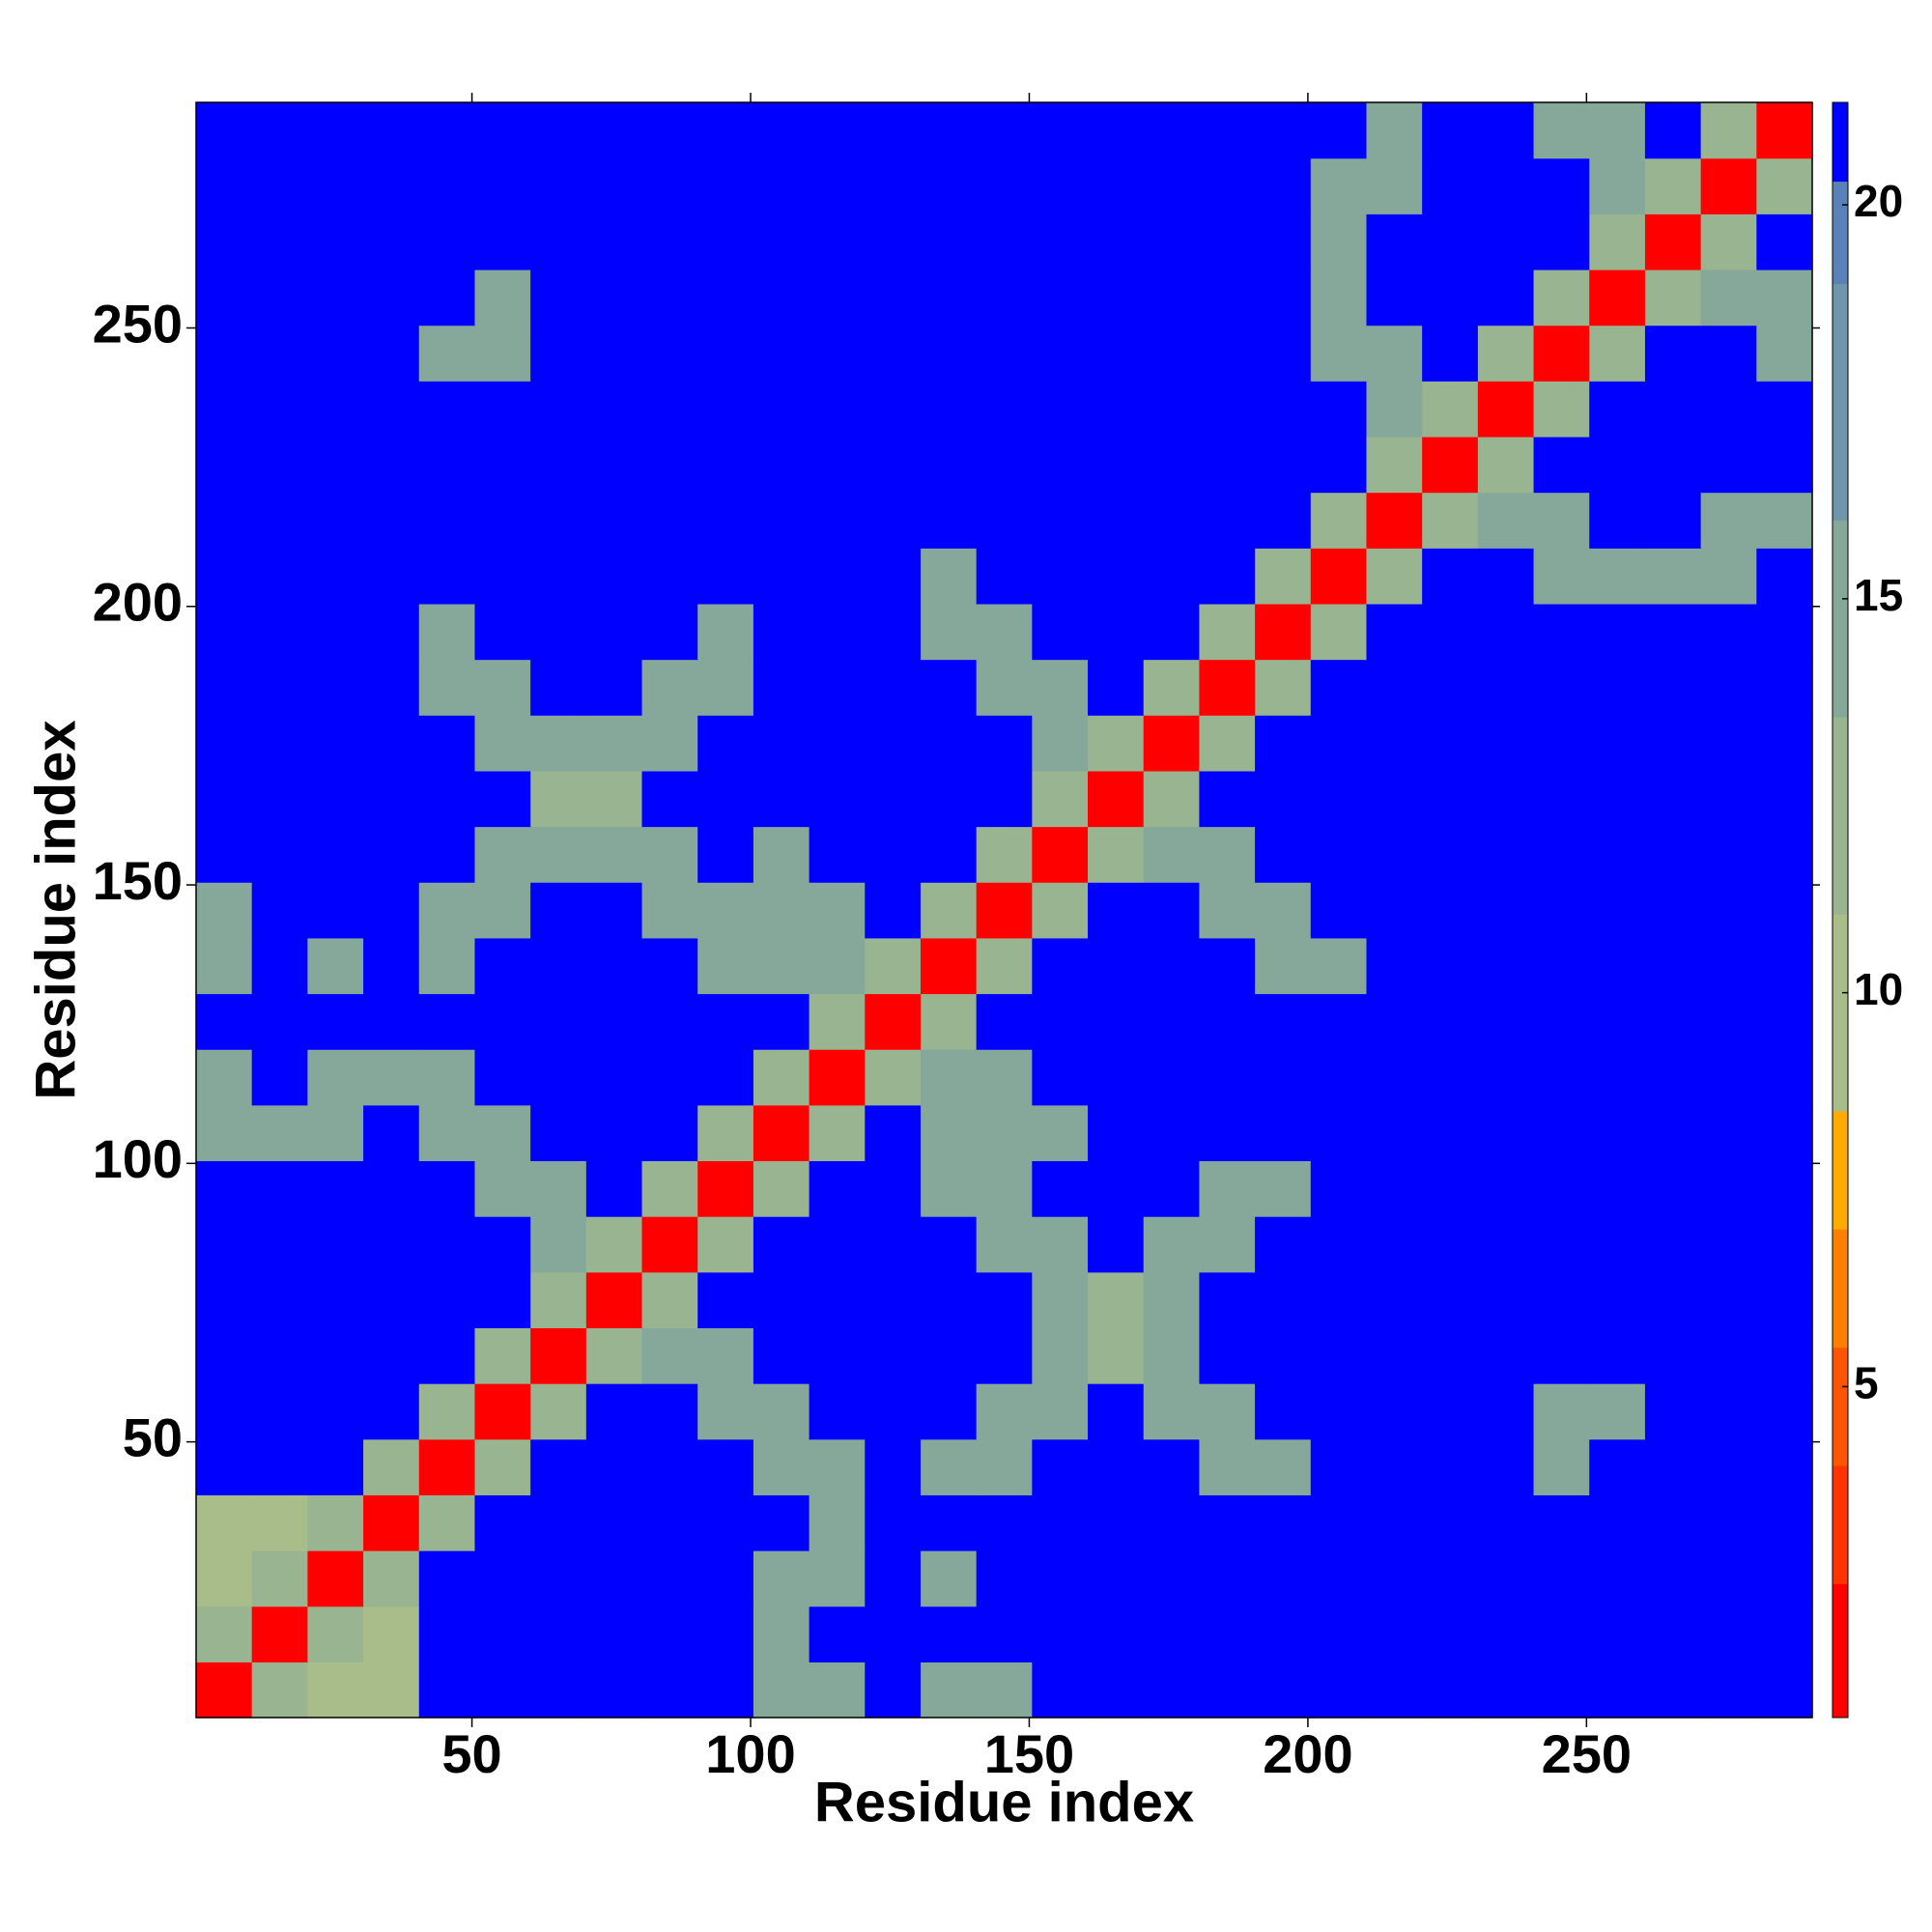 The image size is (1932, 1932). Describe the element at coordinates (1840, 910) in the screenshot. I see `colorbar-frame` at that location.